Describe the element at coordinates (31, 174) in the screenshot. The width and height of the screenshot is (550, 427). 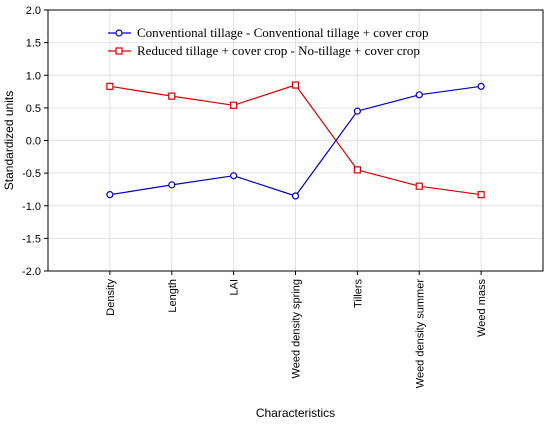
I see `y-tick-label: -0.5` at that location.